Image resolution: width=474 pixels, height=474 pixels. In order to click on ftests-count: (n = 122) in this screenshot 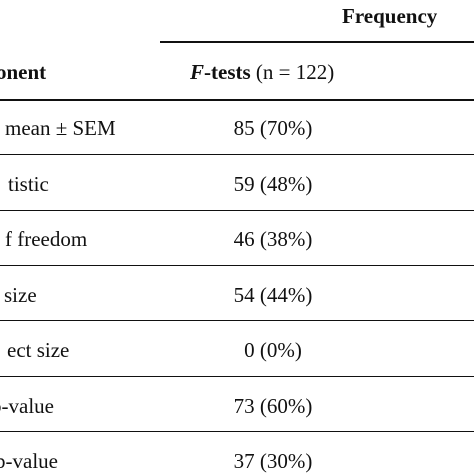, I will do `click(292, 72)`.